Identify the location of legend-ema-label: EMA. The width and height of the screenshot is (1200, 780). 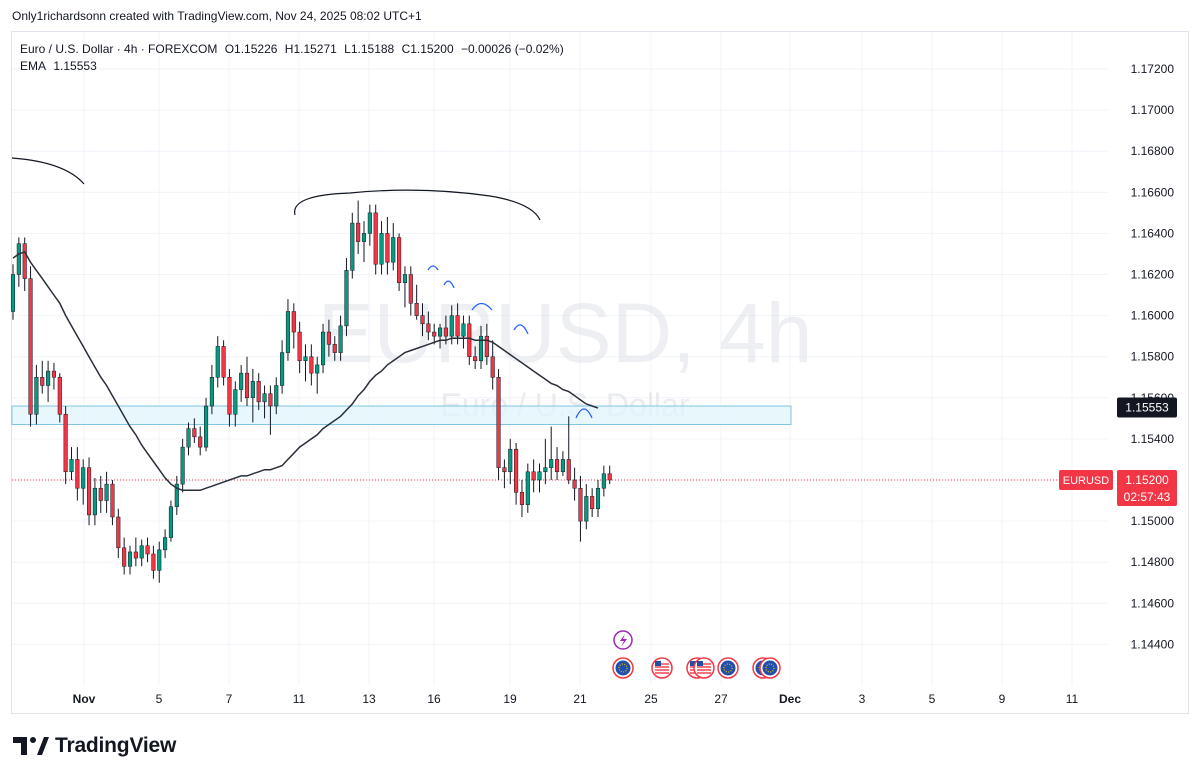
(33, 66).